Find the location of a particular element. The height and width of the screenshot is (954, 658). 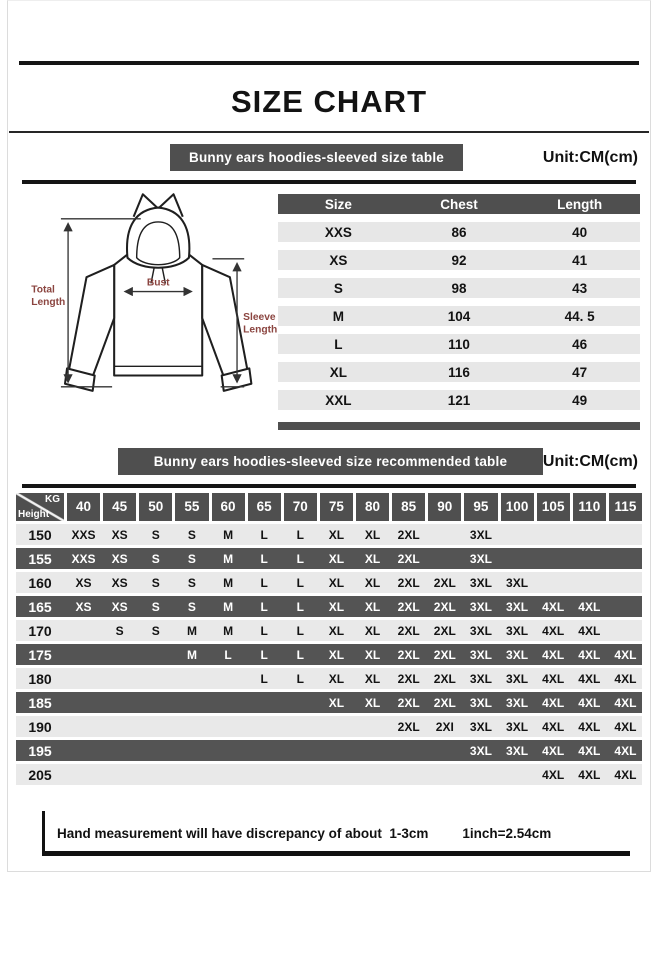

size-table-header: Size Chest Length is located at coordinates (459, 204).